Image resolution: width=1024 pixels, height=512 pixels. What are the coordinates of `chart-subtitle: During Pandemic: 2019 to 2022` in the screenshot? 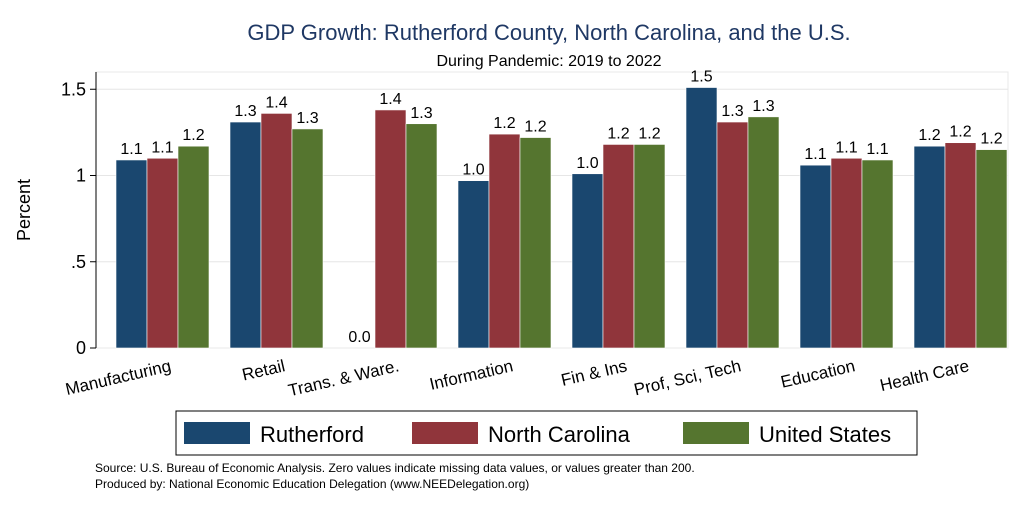 It's located at (548, 61).